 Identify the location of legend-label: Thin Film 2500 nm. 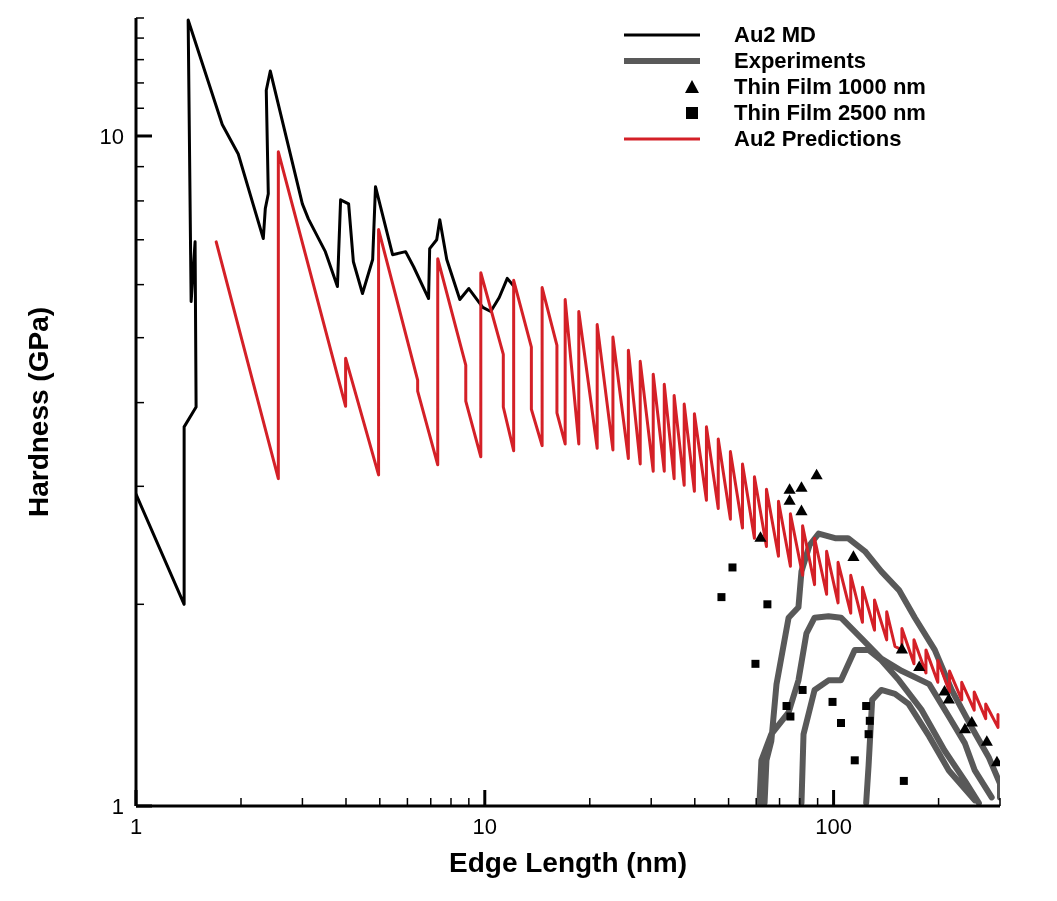
(830, 113).